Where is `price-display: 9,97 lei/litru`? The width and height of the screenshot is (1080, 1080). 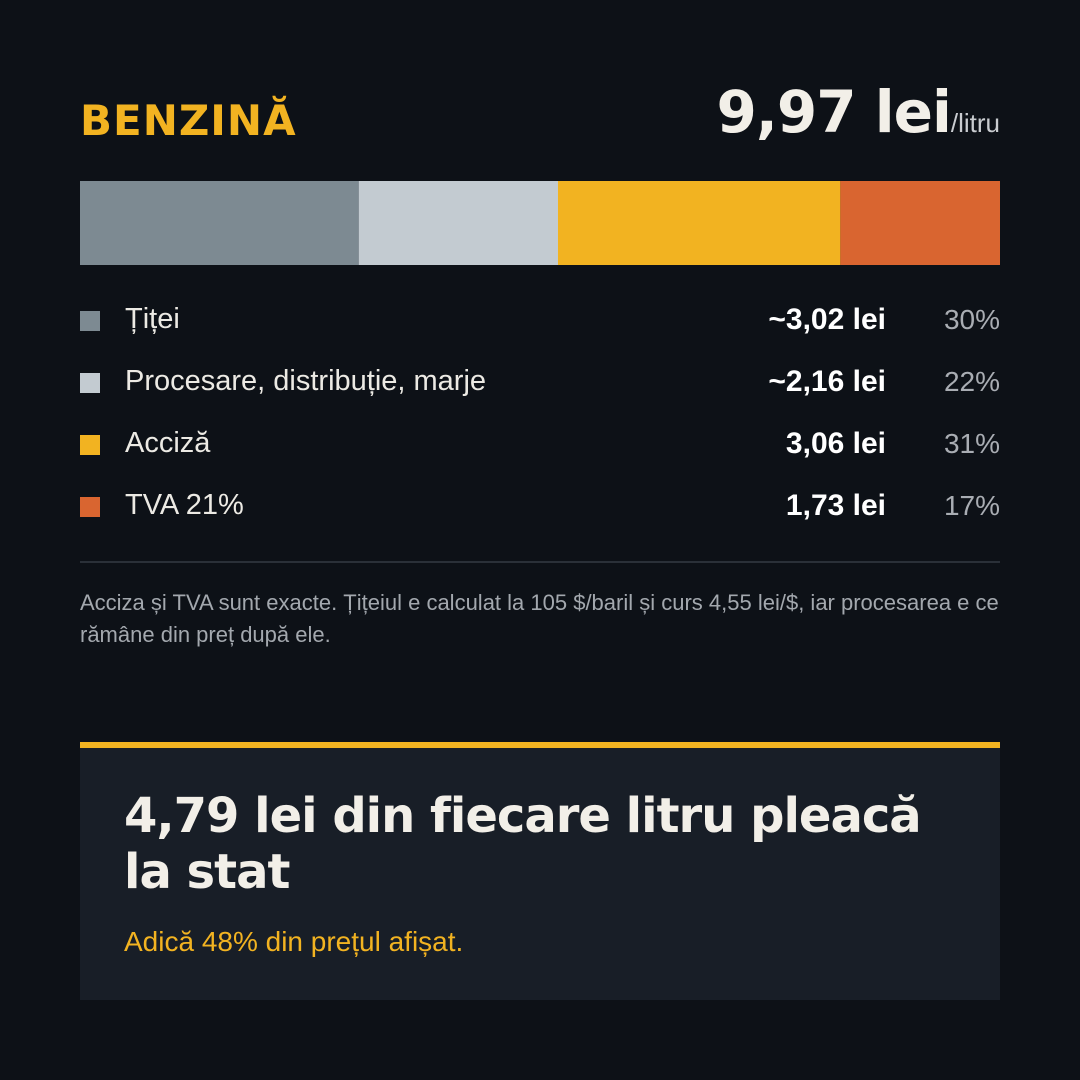
price-display: 9,97 lei/litru is located at coordinates (858, 112).